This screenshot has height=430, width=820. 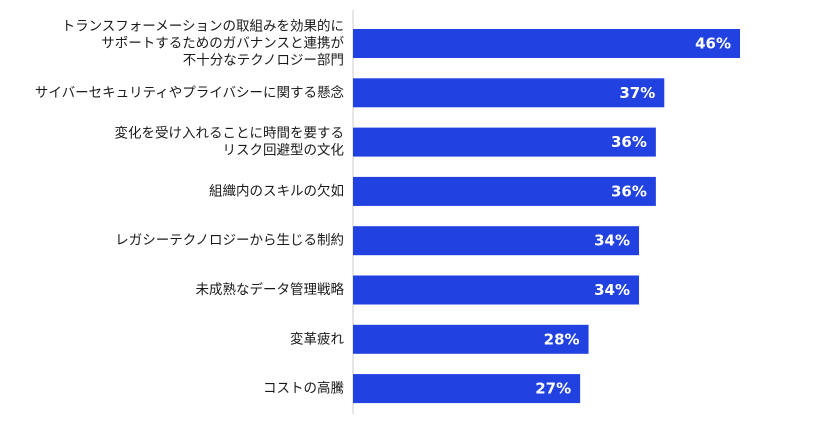 What do you see at coordinates (303, 388) in the screenshot?
I see `category-label-7-line-0: コストの高騰` at bounding box center [303, 388].